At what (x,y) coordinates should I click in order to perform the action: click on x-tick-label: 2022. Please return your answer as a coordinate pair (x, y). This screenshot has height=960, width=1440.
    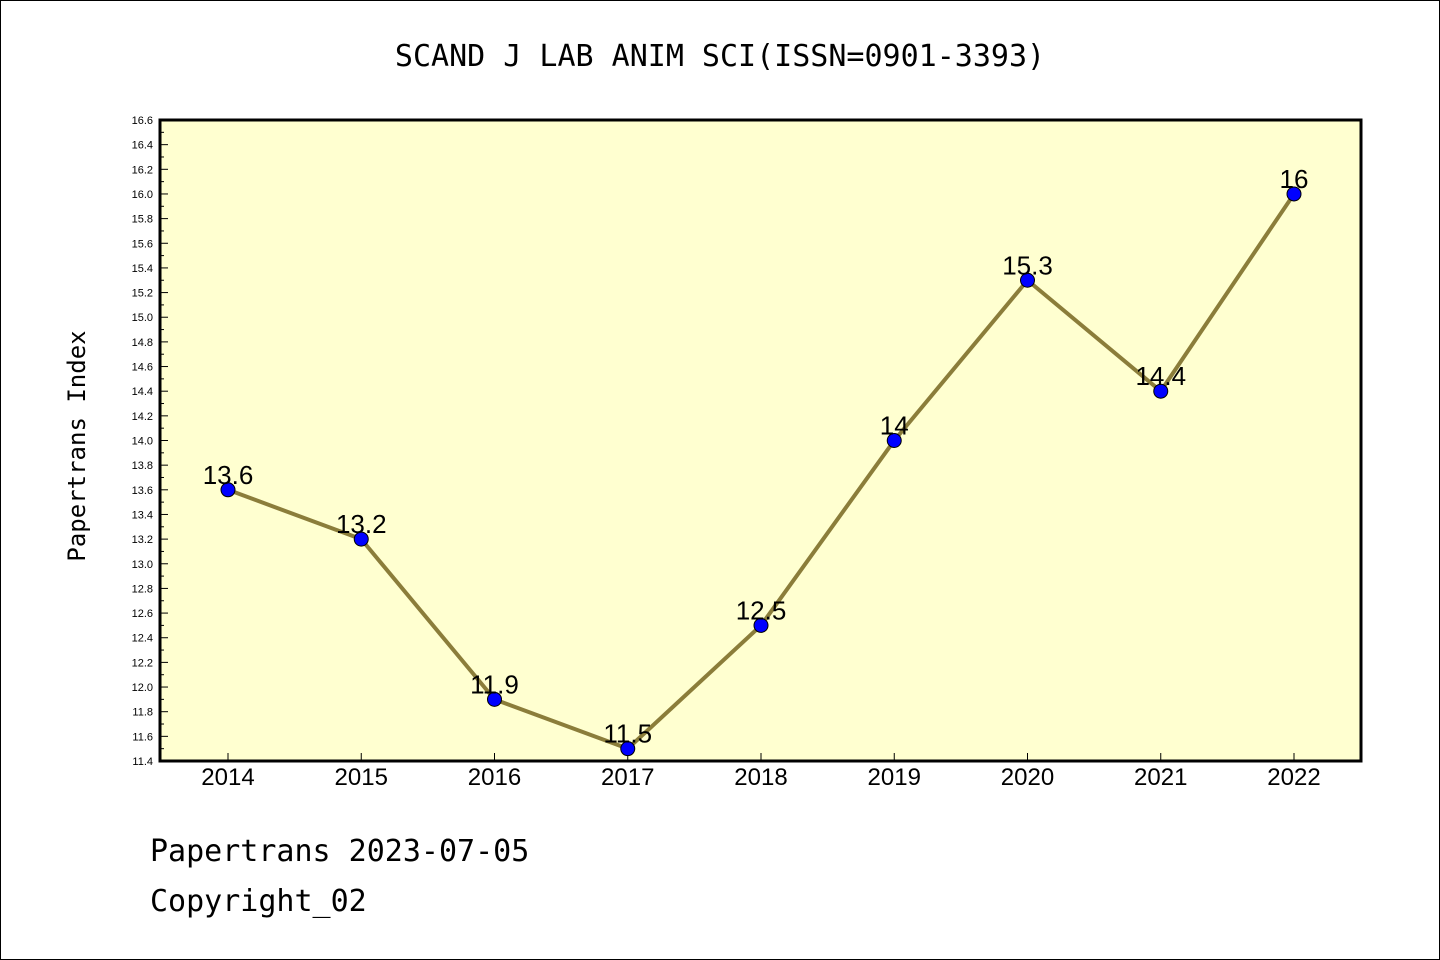
    Looking at the image, I should click on (1293, 777).